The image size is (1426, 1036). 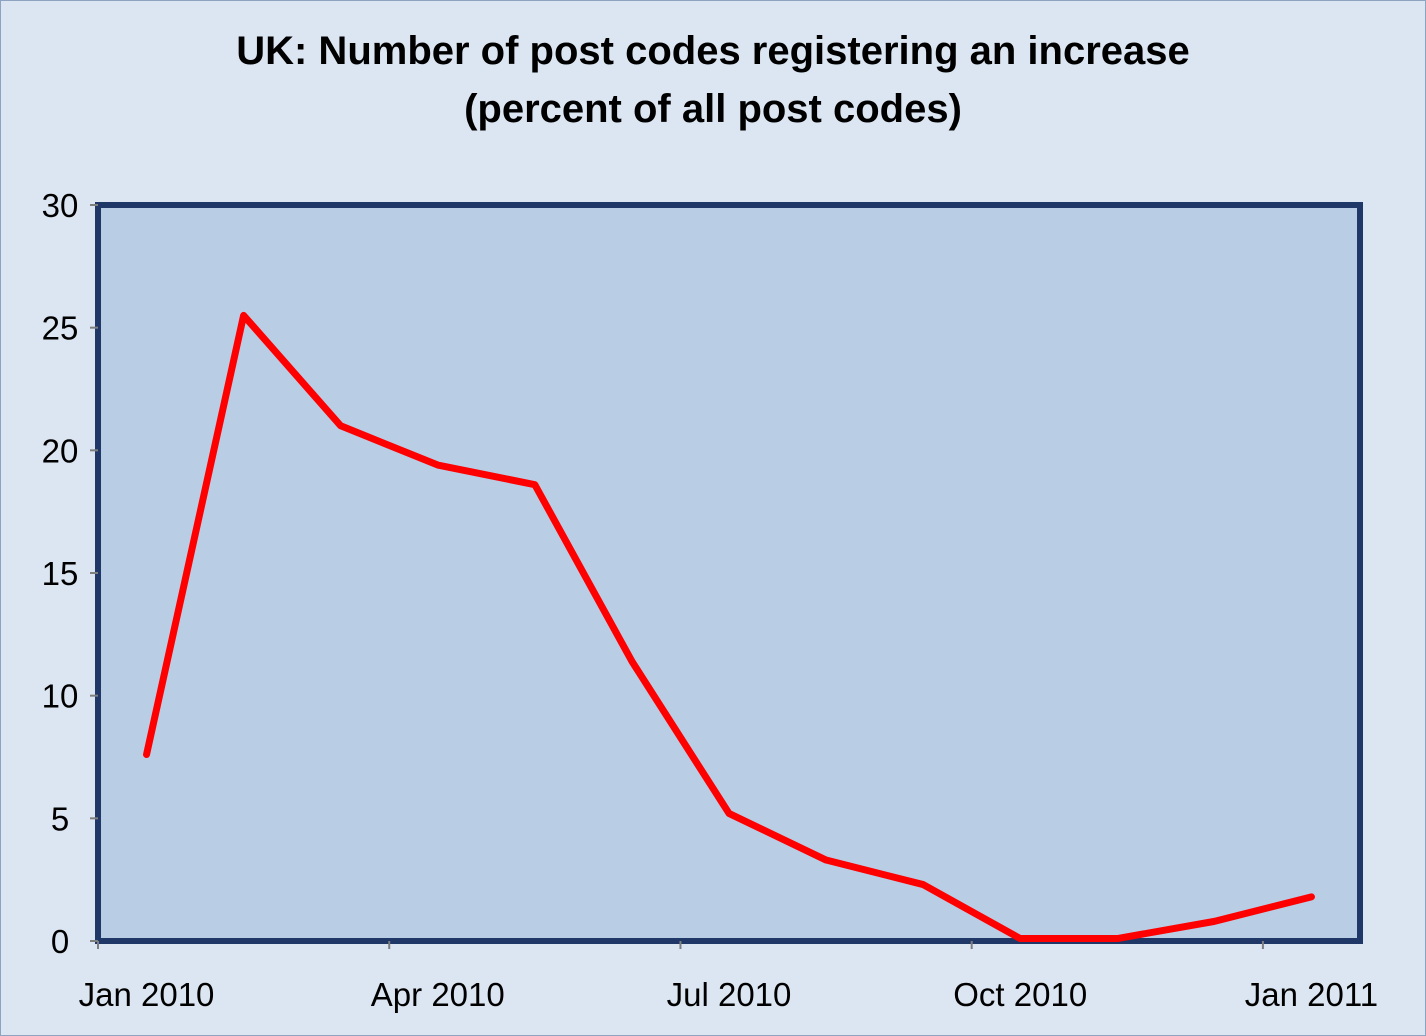 I want to click on y-tick-label: 20, so click(x=60, y=450).